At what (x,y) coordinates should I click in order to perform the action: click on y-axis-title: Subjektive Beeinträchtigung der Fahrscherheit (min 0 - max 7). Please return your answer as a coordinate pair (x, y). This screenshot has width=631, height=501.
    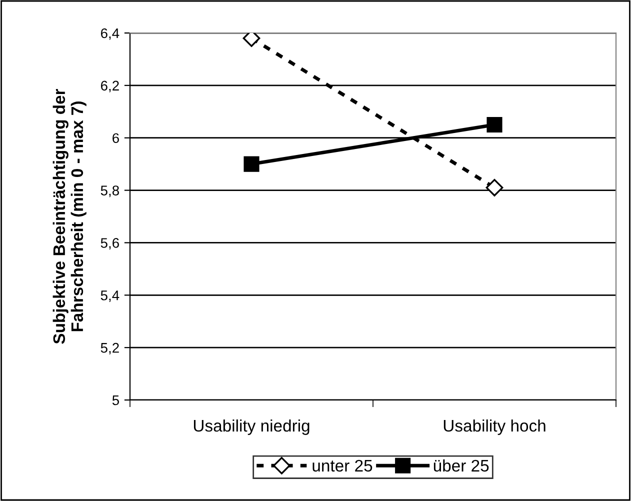
    Looking at the image, I should click on (69, 216).